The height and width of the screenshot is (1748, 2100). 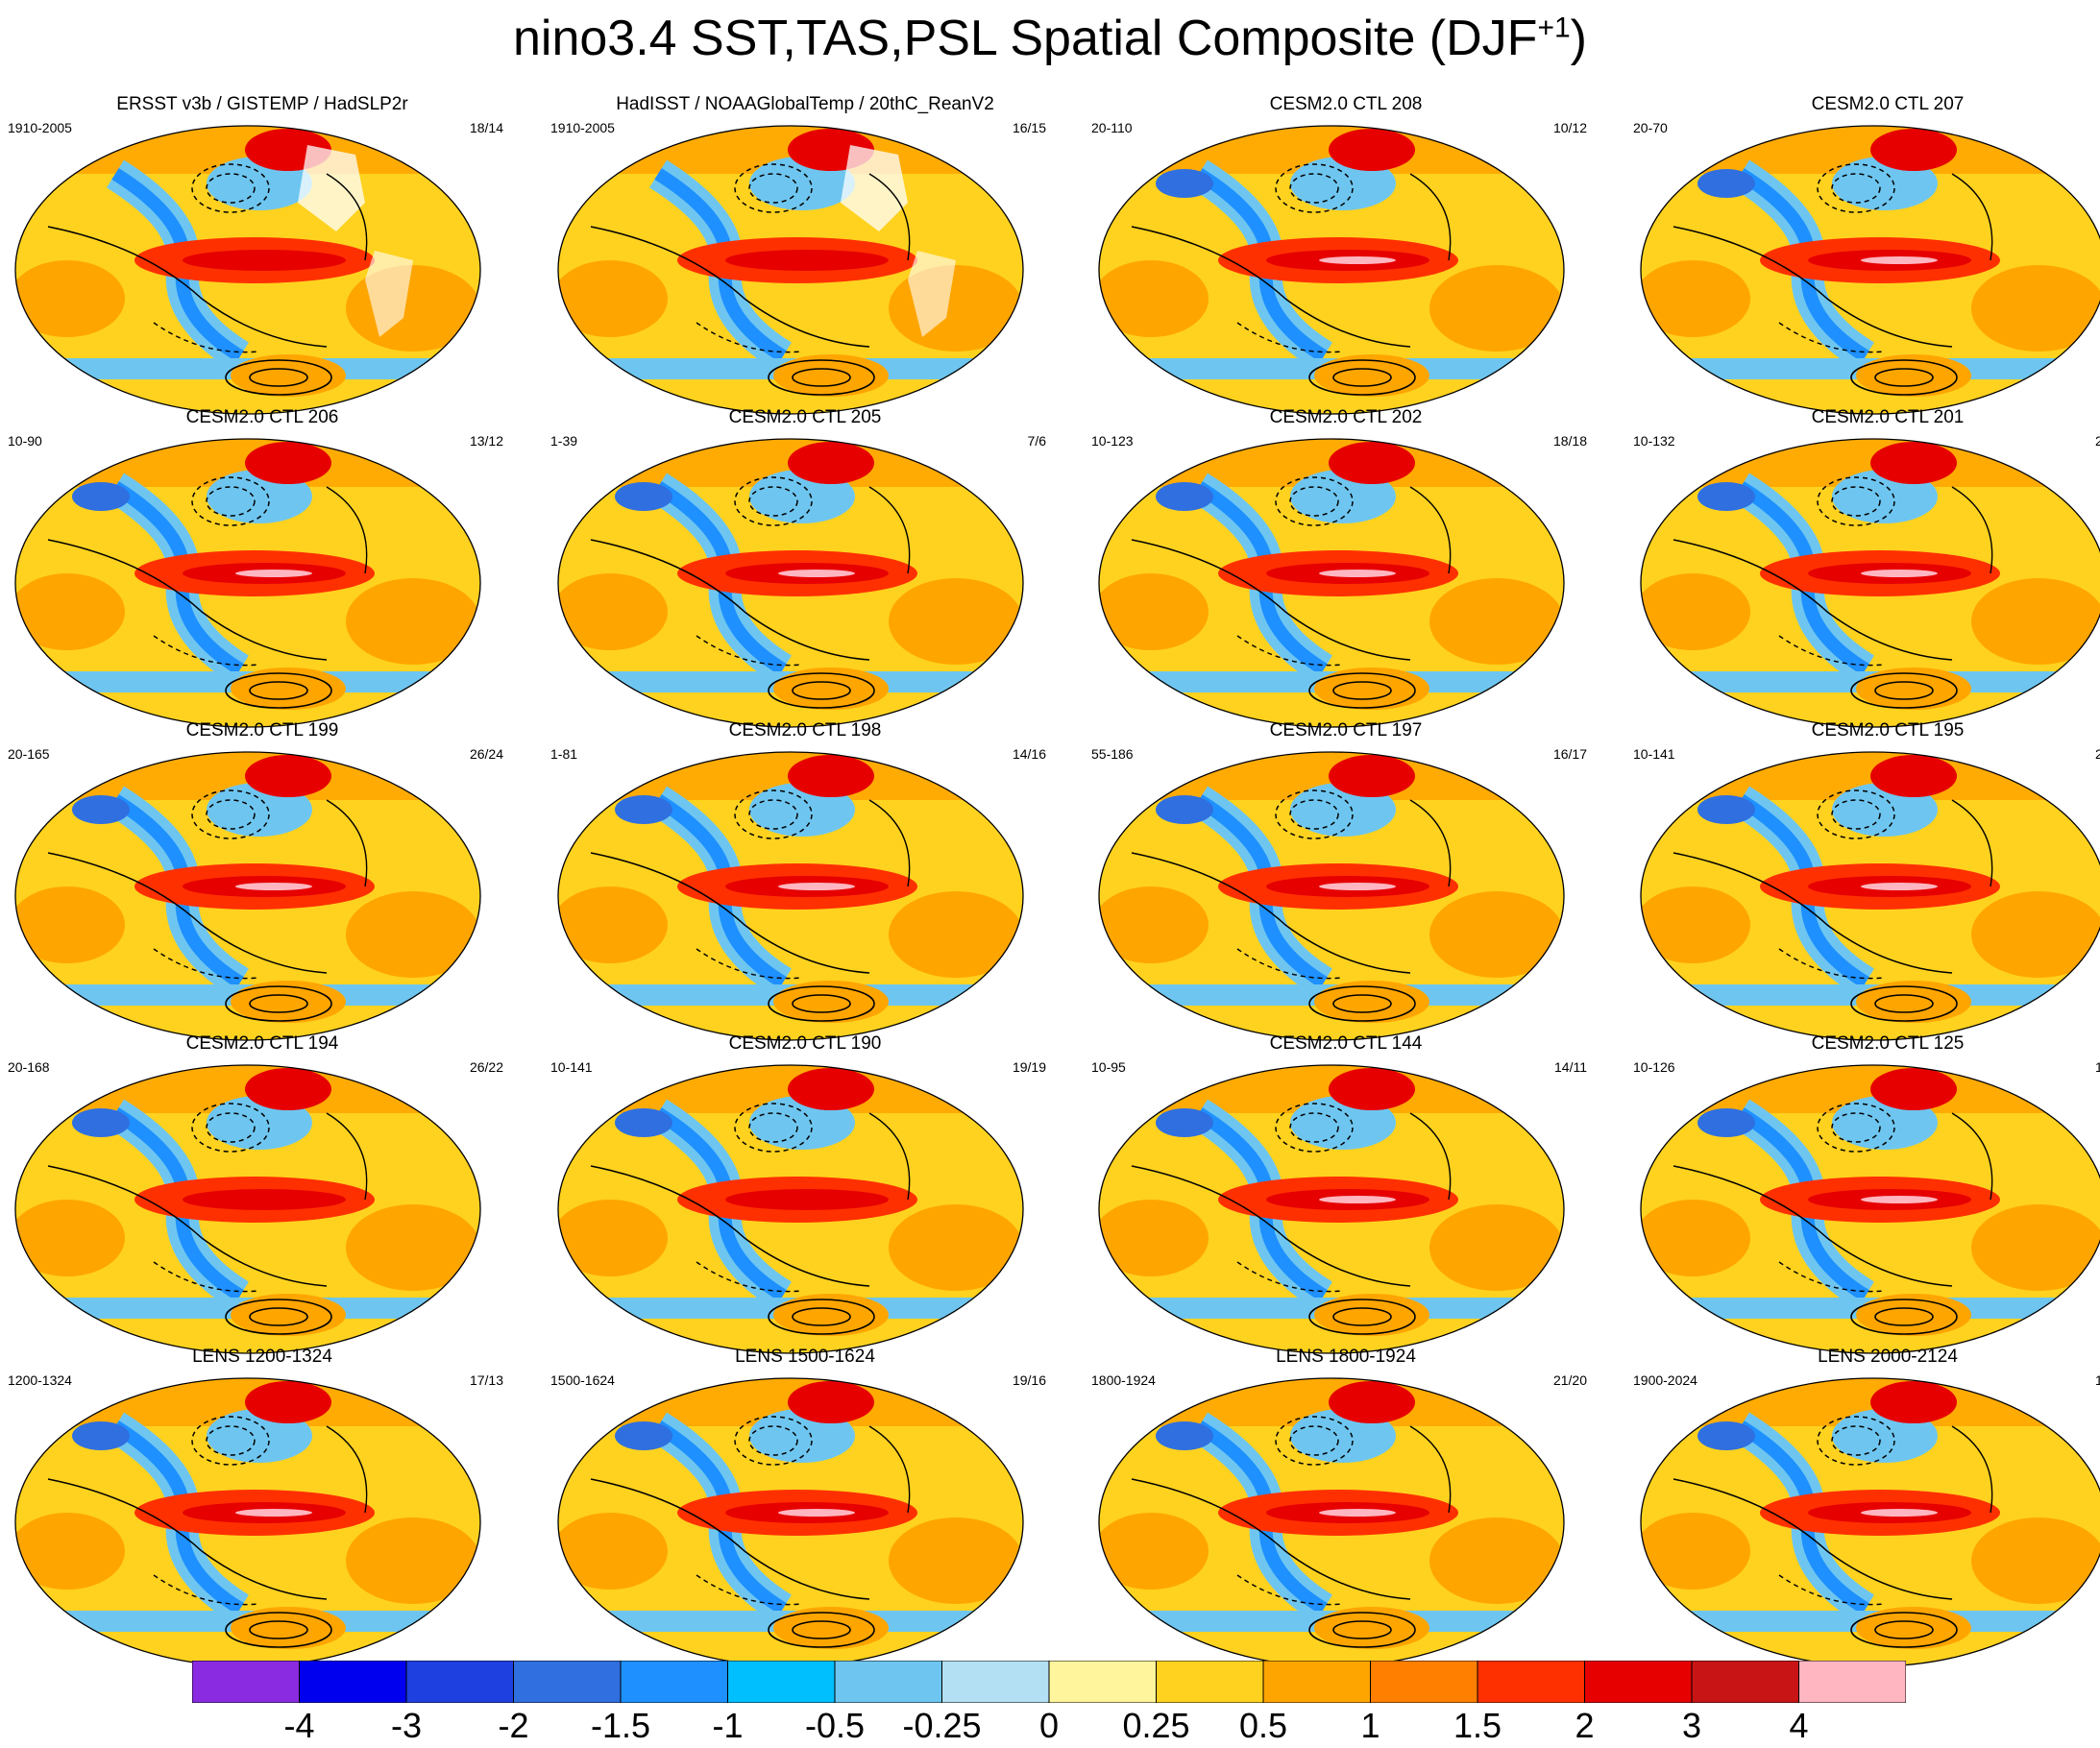 What do you see at coordinates (262, 1357) in the screenshot?
I see `panel-title: LENS 1200-1324` at bounding box center [262, 1357].